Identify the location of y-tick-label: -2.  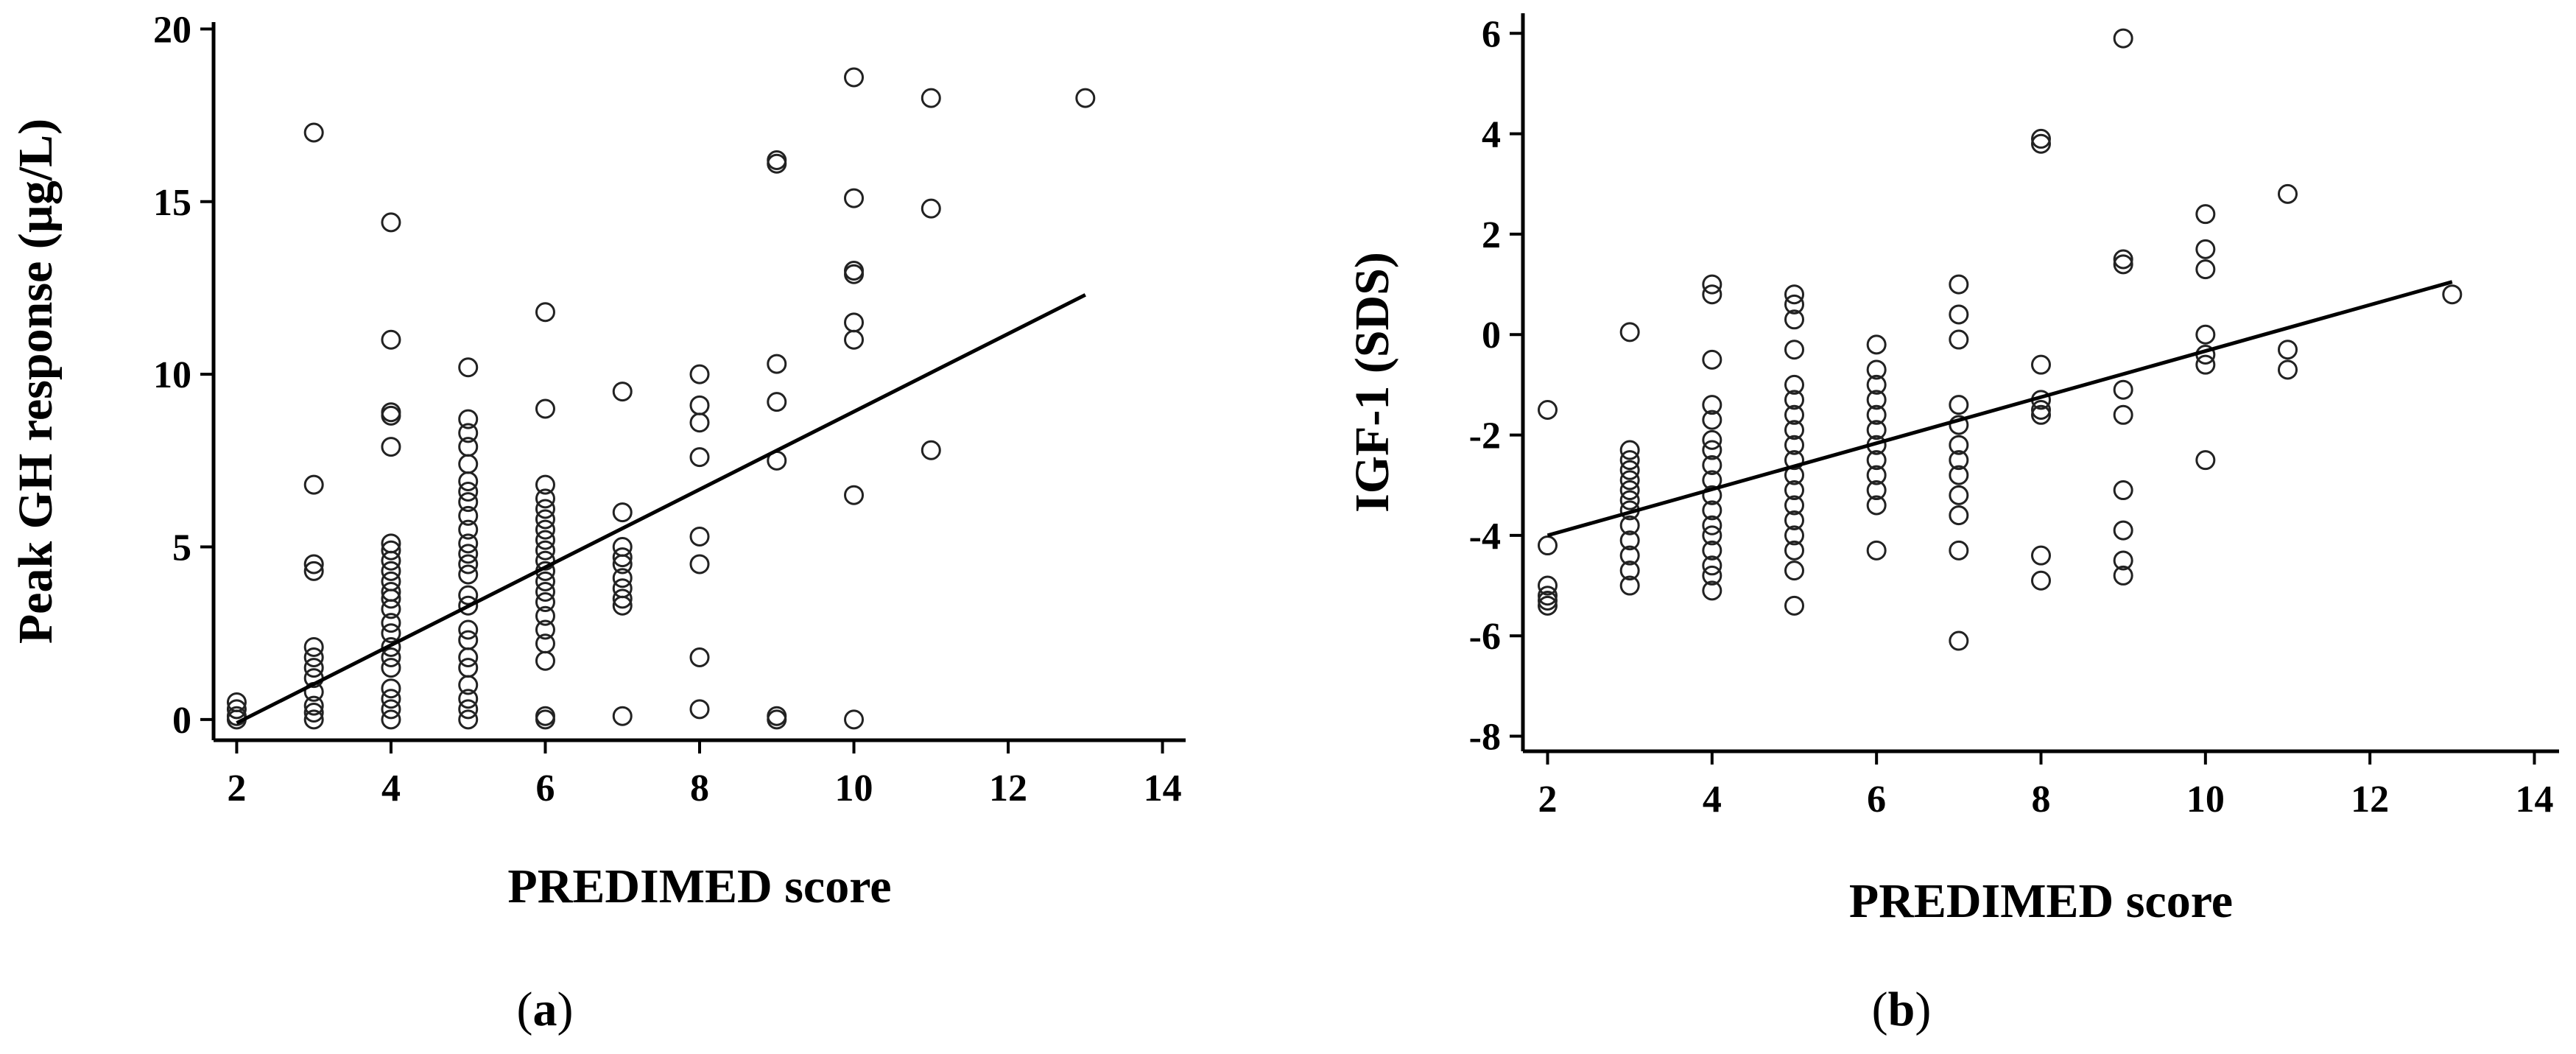
(1485, 436).